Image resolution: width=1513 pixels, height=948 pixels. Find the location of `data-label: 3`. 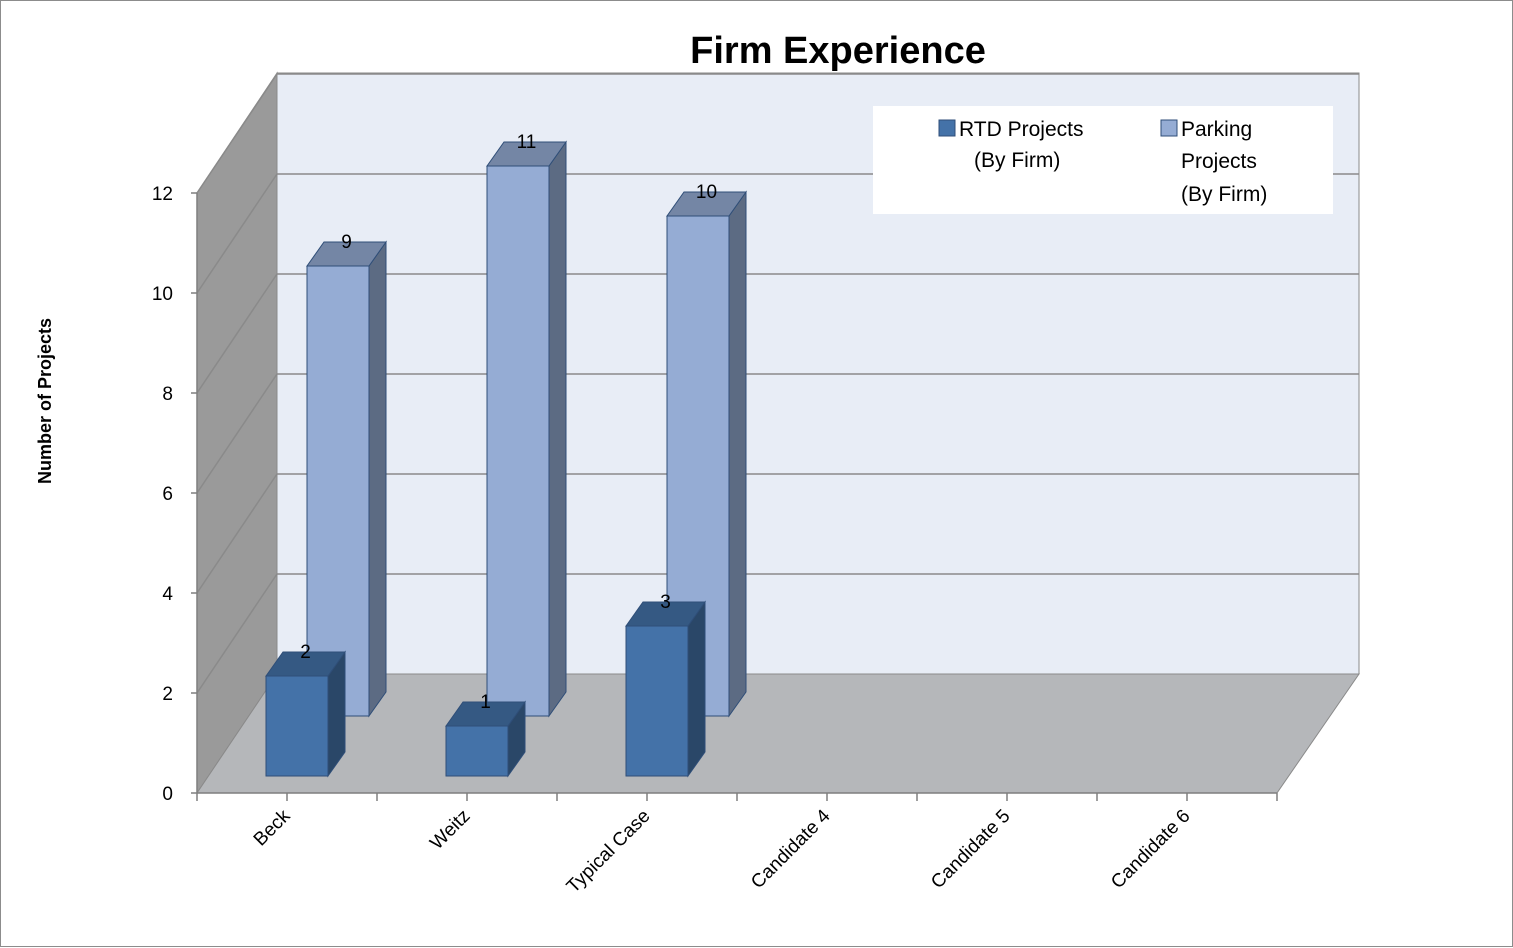

data-label: 3 is located at coordinates (665, 602).